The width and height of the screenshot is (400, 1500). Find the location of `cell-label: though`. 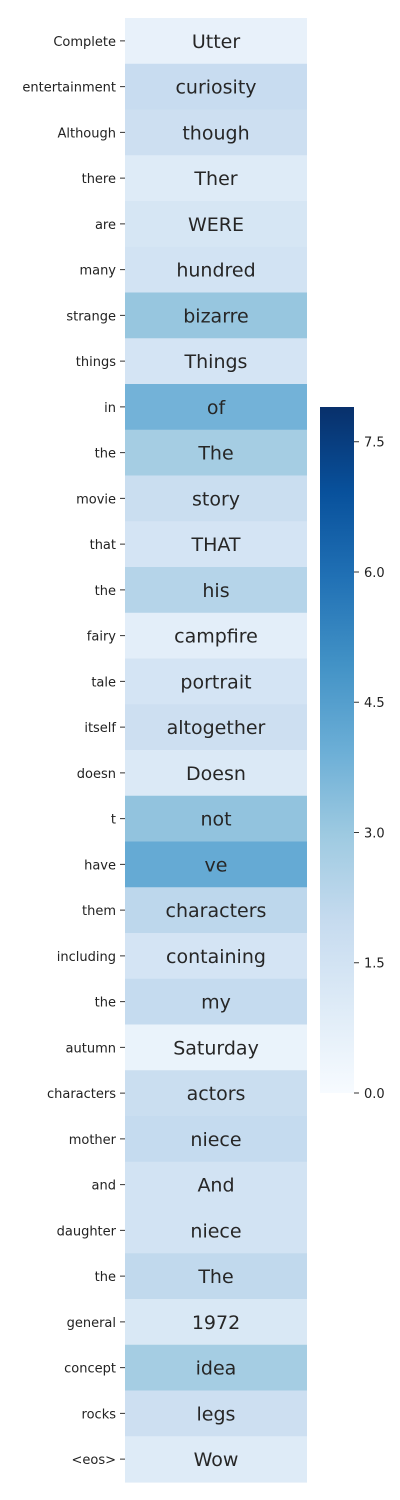

cell-label: though is located at coordinates (215, 133).